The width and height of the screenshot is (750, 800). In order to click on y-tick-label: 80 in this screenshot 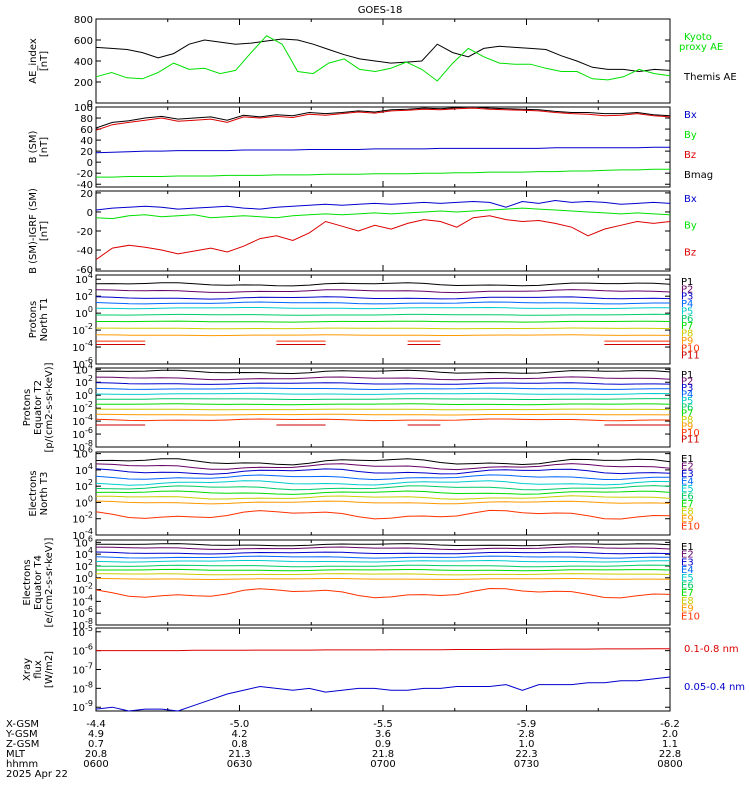, I will do `click(86, 119)`.